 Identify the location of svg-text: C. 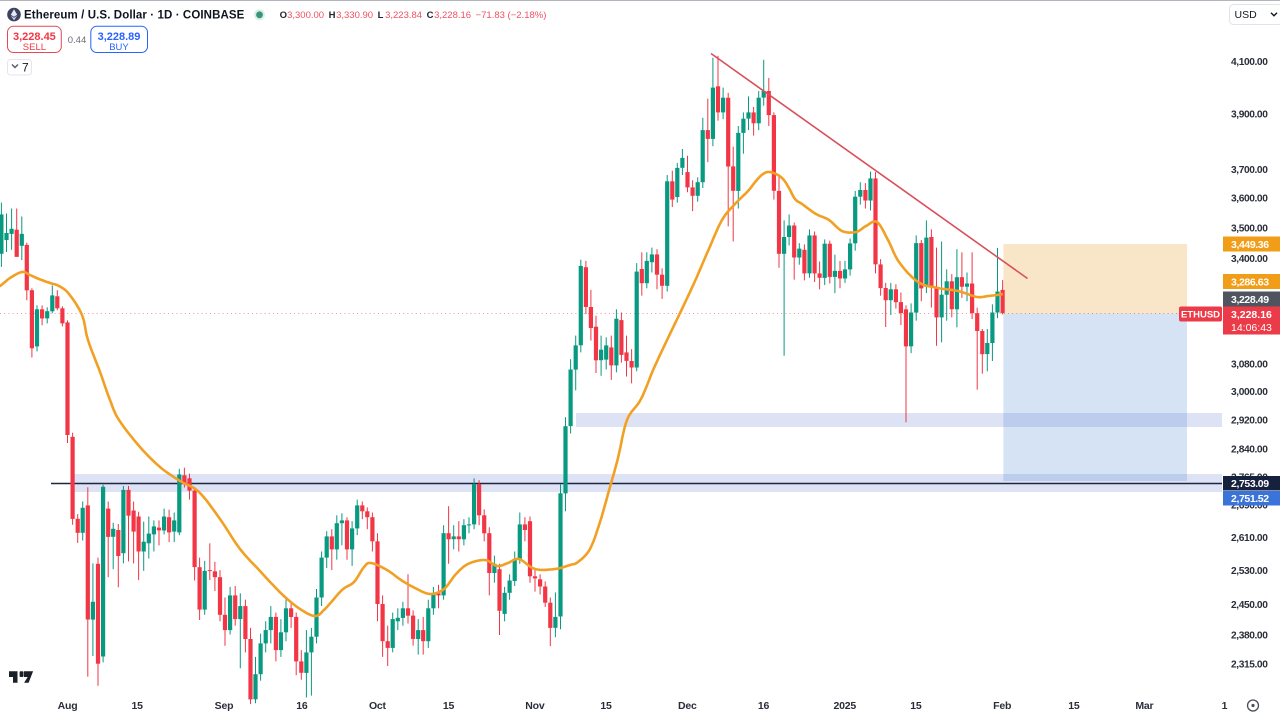
(430, 15).